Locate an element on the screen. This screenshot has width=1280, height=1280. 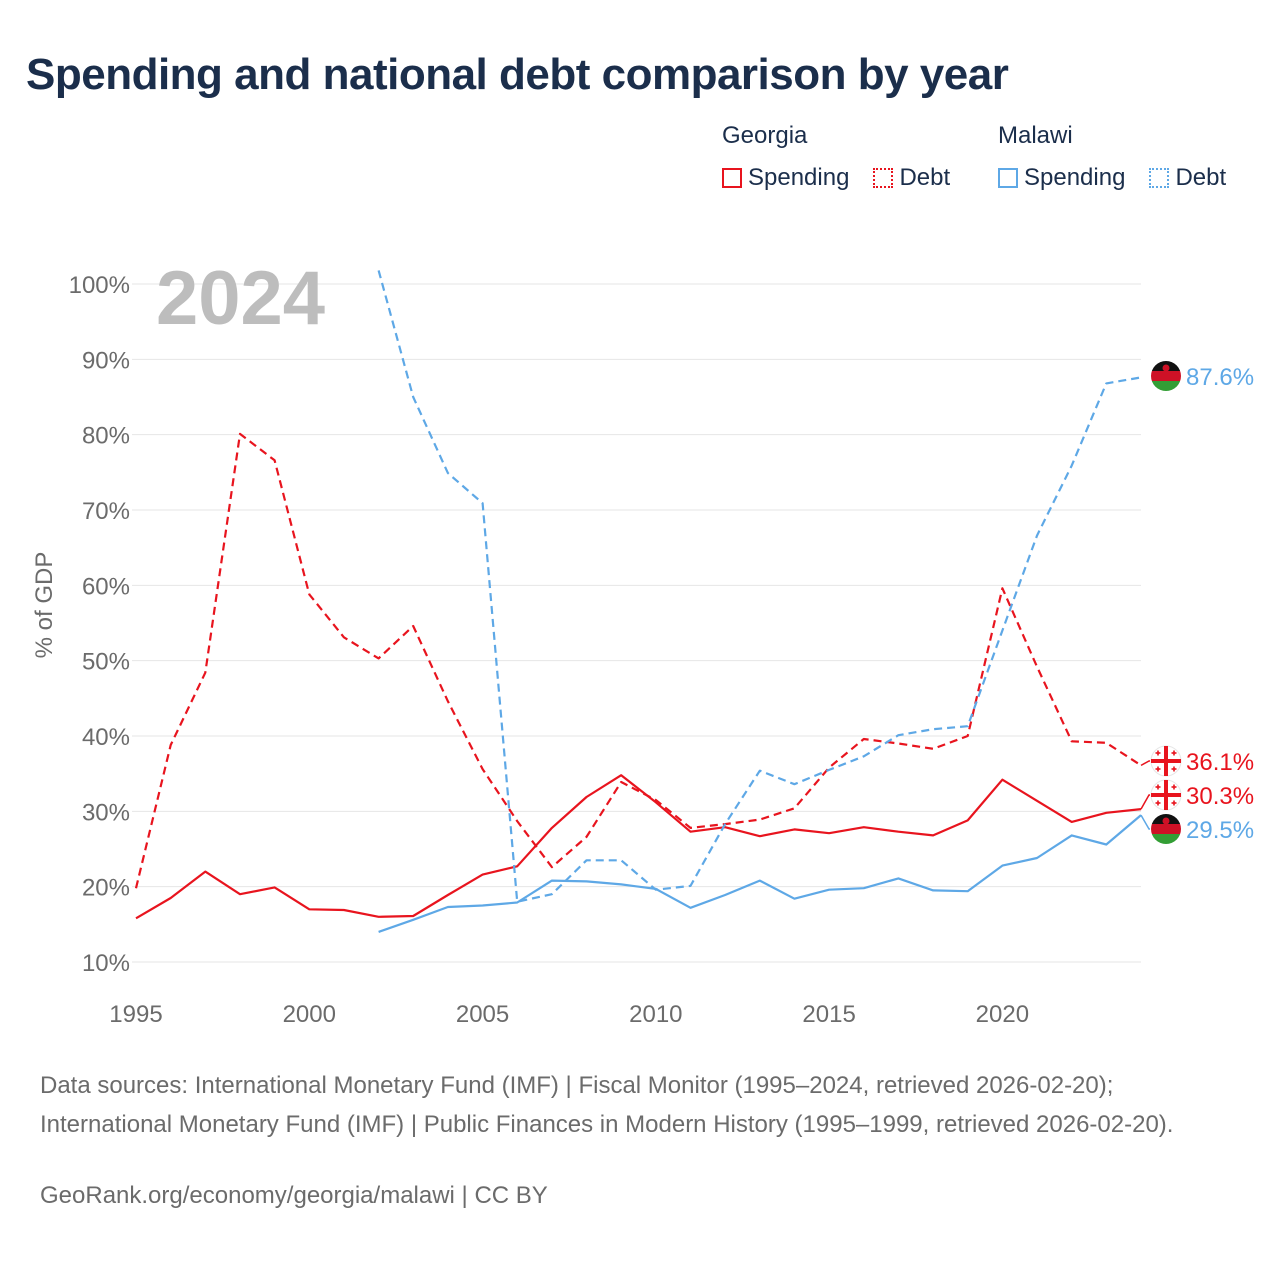
legend-item-georgia-debt: Debt is located at coordinates (911, 178).